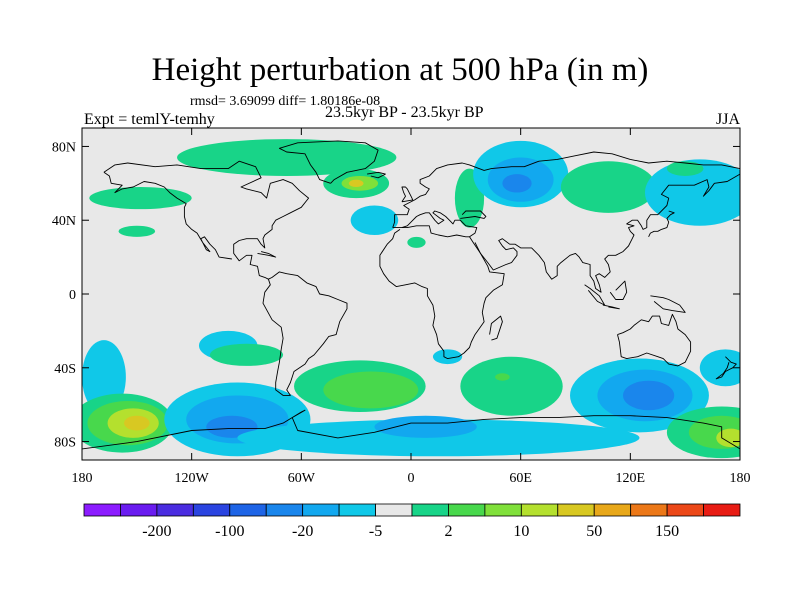 Image resolution: width=800 pixels, height=600 pixels. I want to click on colorbar-label-0: -200, so click(156, 531).